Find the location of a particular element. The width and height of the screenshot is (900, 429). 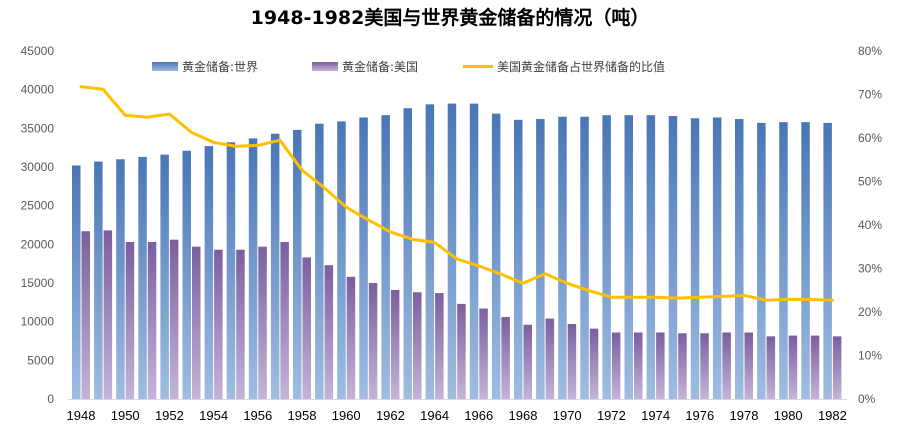

y-axis-right: 0% 10% 20% 30% 40% 50% 60% 70% 80% is located at coordinates (870, 225).